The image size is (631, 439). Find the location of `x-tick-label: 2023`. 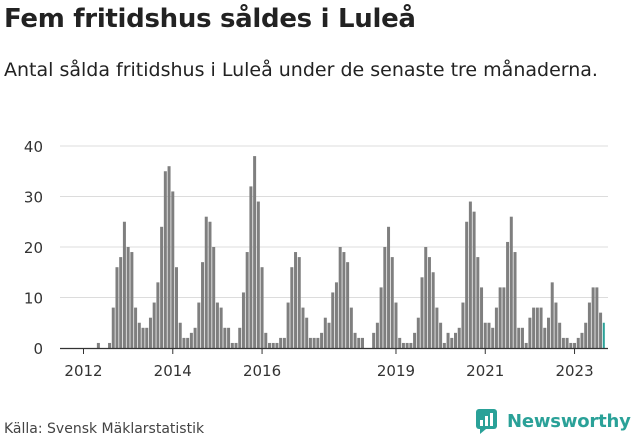

x-tick-label: 2023 is located at coordinates (574, 371).